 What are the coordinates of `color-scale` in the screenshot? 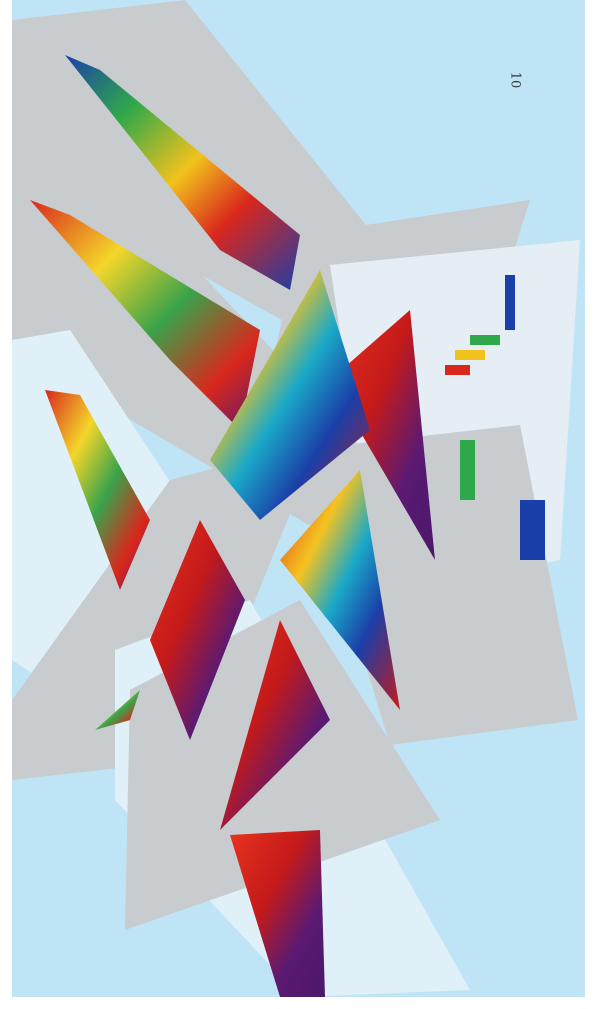 It's located at (495, 417).